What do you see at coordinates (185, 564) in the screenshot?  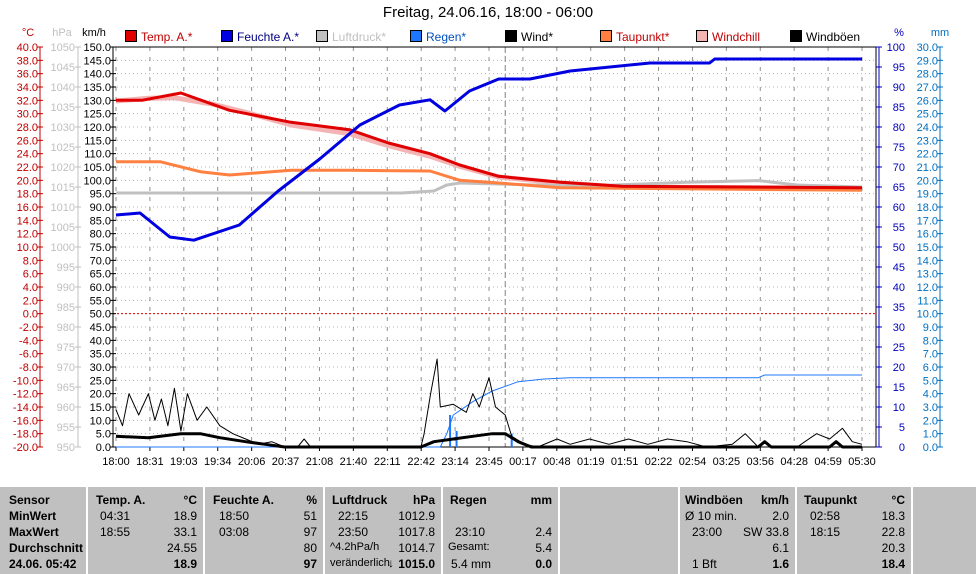 I see `temp-current: 18.9` at bounding box center [185, 564].